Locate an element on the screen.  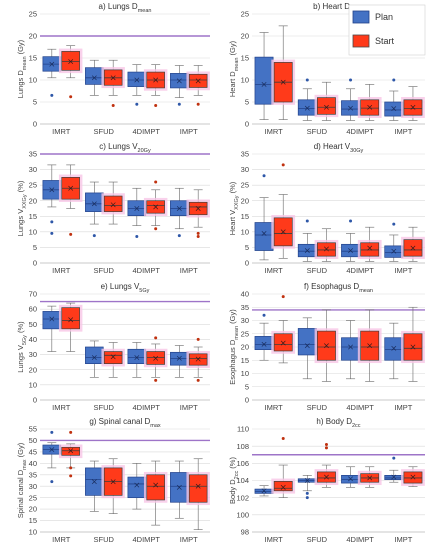
legend-plan-label: Plan is located at coordinates (384, 17).